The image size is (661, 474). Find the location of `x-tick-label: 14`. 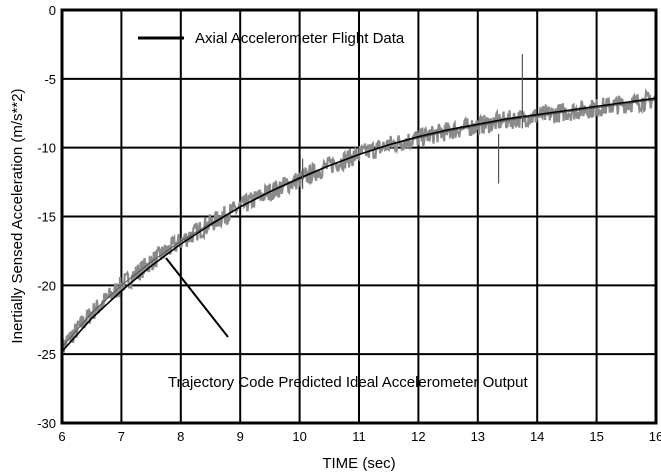

x-tick-label: 14 is located at coordinates (537, 436).